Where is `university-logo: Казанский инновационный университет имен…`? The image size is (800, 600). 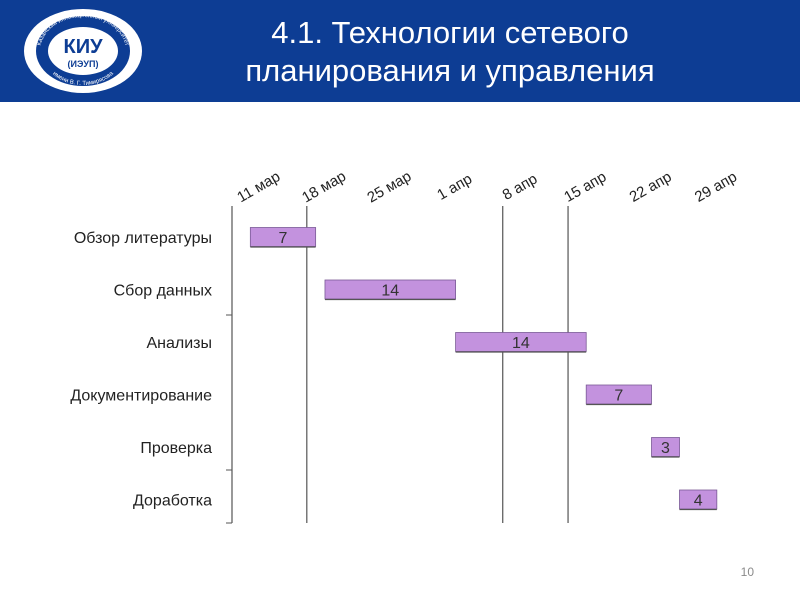
university-logo: Казанский инновационный университет имен… is located at coordinates (83, 51).